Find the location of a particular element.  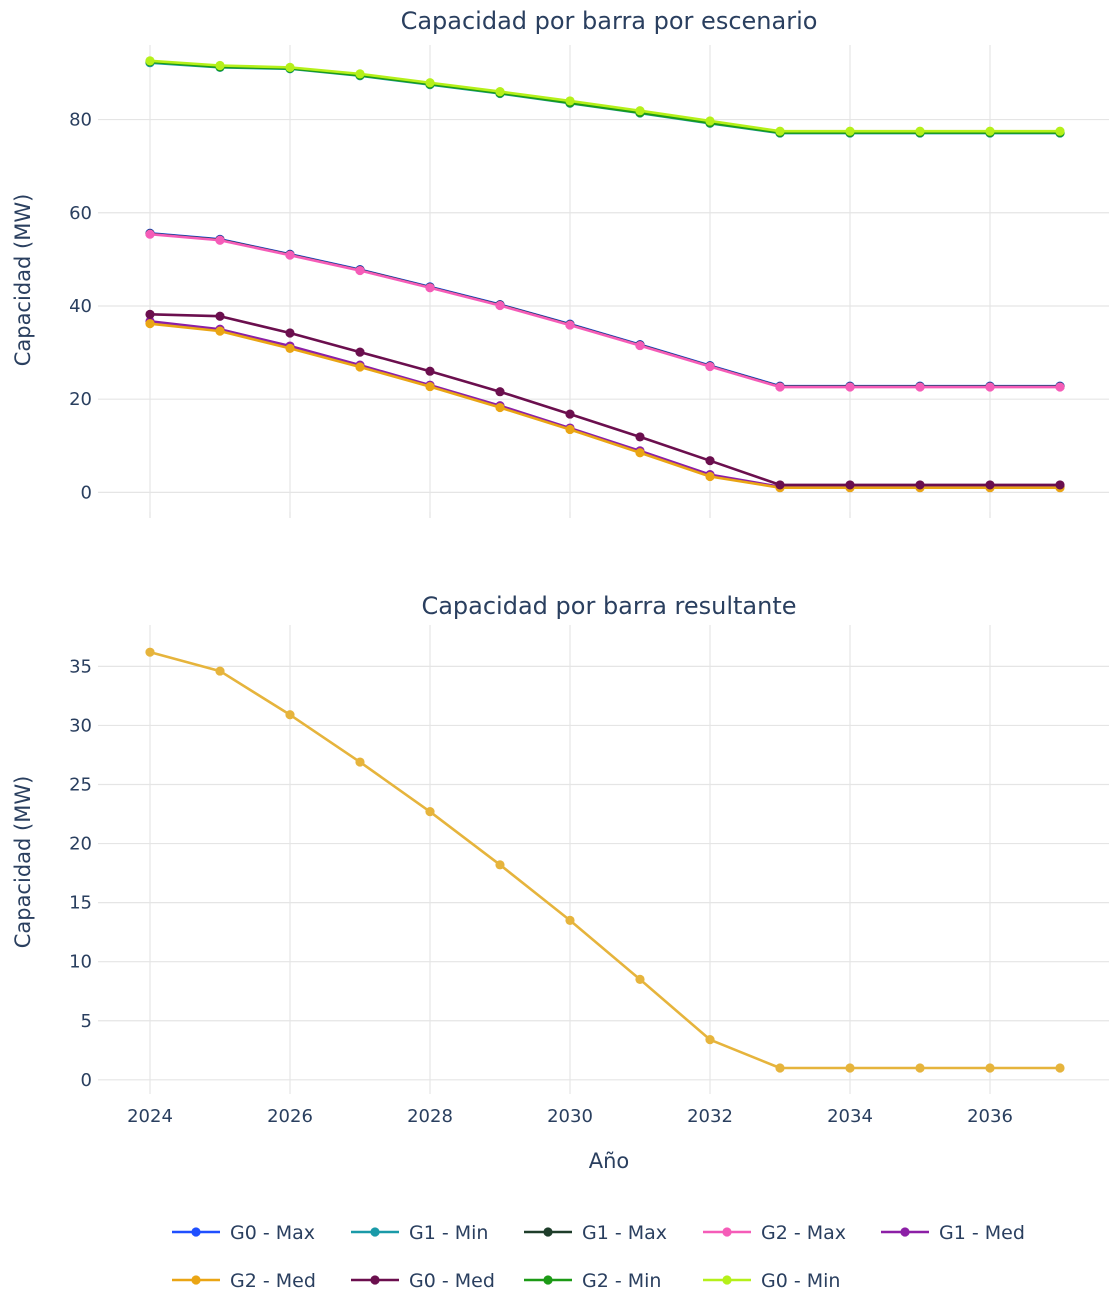

legend-item: G0 - Med is located at coordinates (423, 1281).